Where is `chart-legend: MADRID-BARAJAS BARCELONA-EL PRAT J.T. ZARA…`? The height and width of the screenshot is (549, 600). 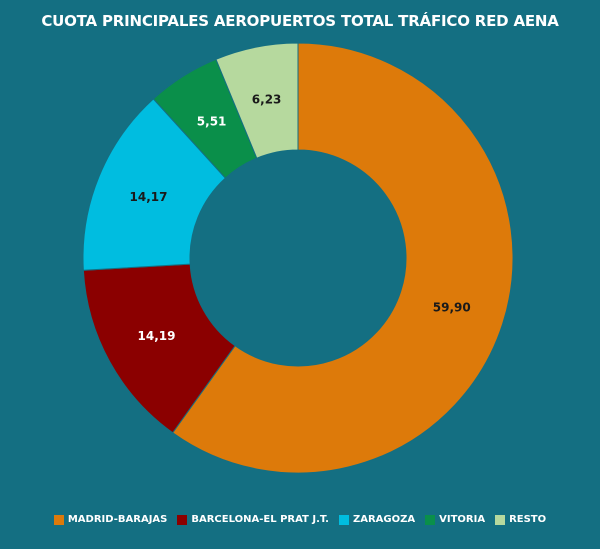
chart-legend: MADRID-BARAJAS BARCELONA-EL PRAT J.T. ZARA… is located at coordinates (300, 519).